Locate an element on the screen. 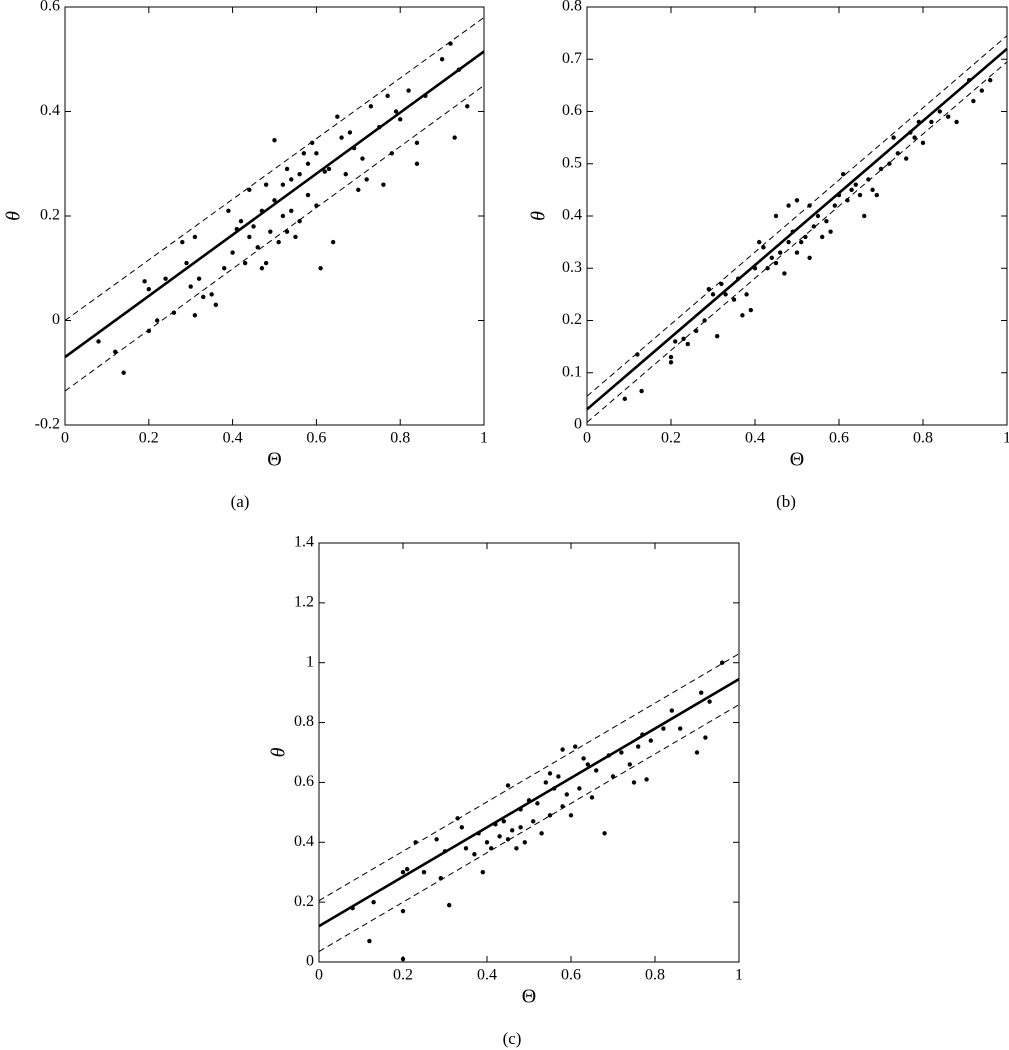  caption: (a) is located at coordinates (240, 501).